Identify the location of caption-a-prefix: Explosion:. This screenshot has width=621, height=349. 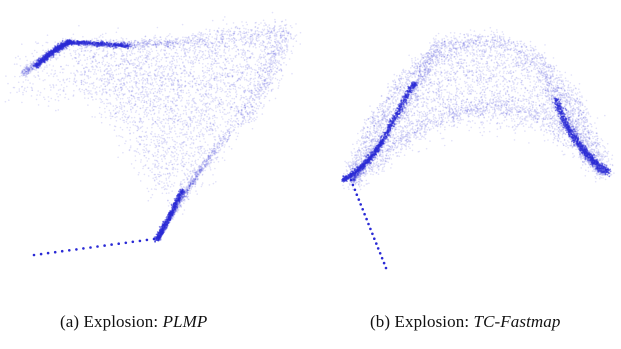
(121, 321).